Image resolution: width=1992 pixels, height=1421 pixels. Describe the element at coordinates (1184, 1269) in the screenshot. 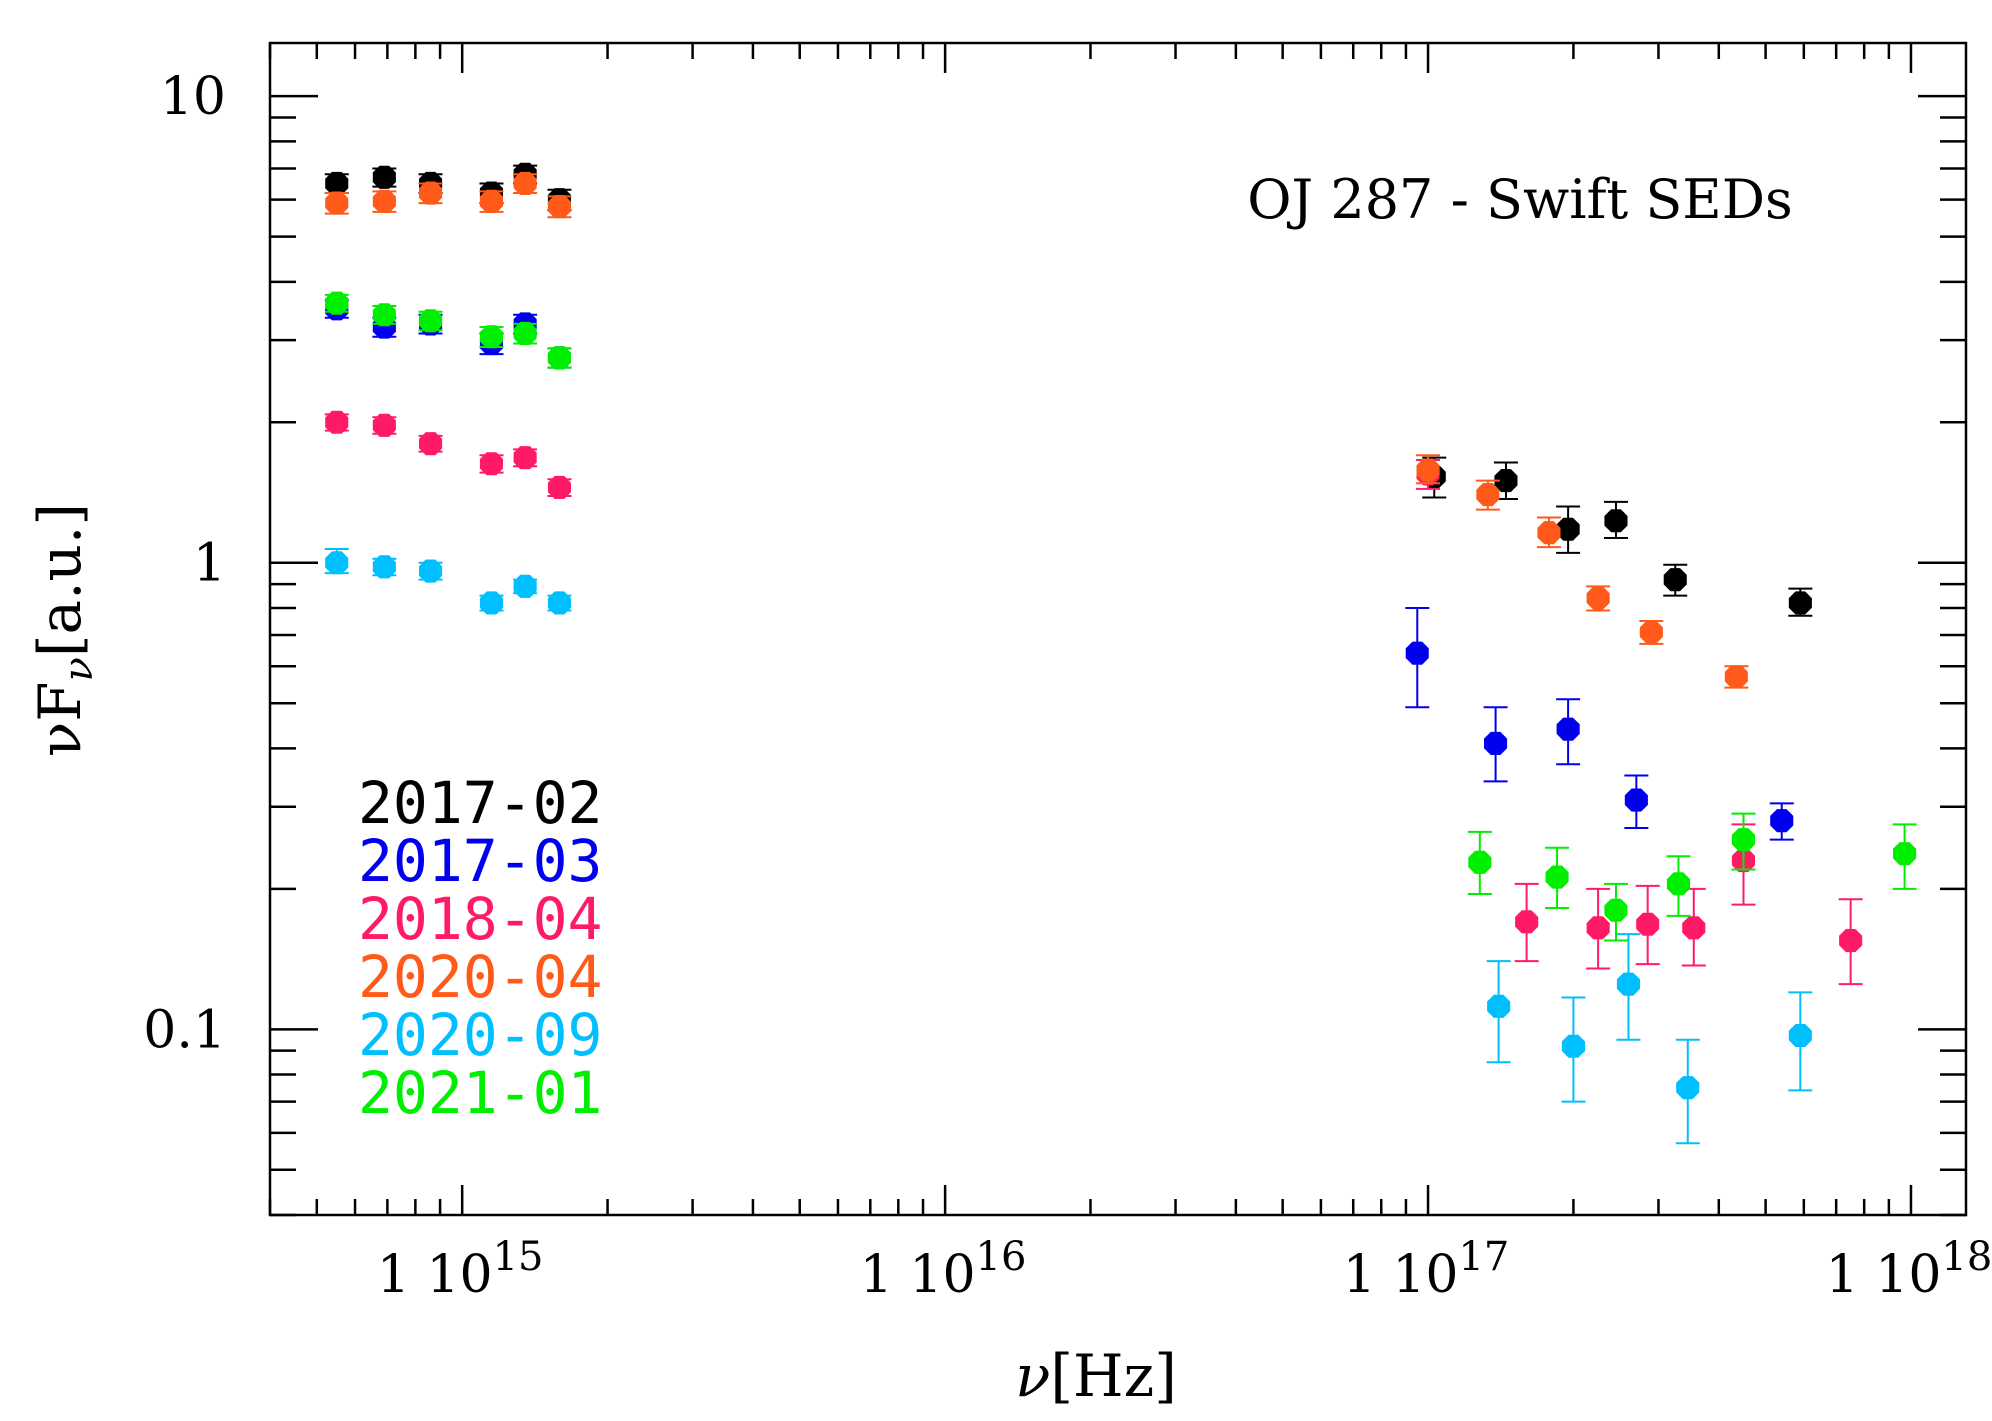

I see `x-tick-labels: 1 1015 1 1016 1 1017 1 1018` at that location.